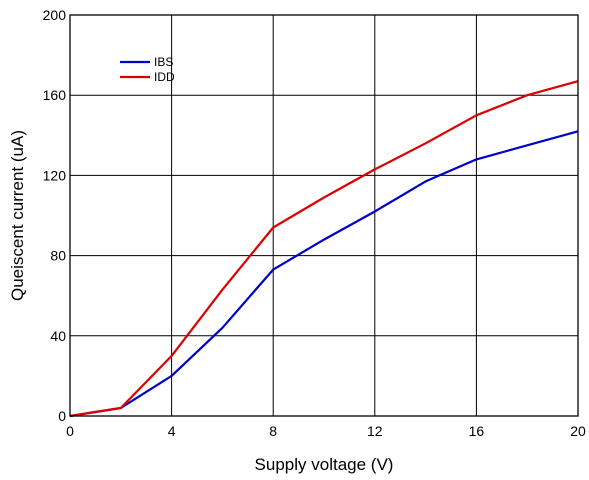  Describe the element at coordinates (477, 431) in the screenshot. I see `x-tick-label: 16` at that location.